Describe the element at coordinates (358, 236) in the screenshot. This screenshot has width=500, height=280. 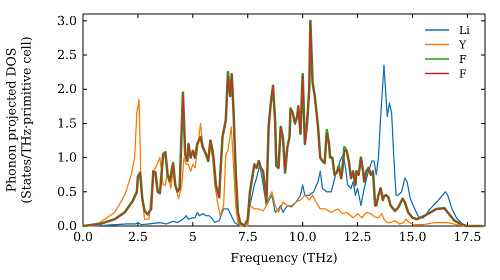
I see `x-tick-label: 12.5` at that location.